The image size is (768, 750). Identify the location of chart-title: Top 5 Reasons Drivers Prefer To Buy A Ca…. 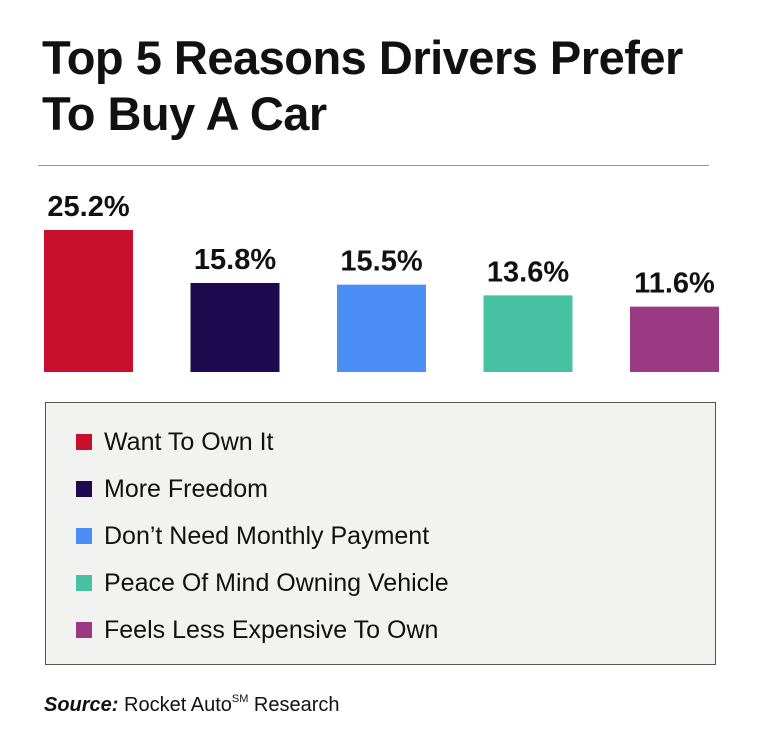
(362, 85).